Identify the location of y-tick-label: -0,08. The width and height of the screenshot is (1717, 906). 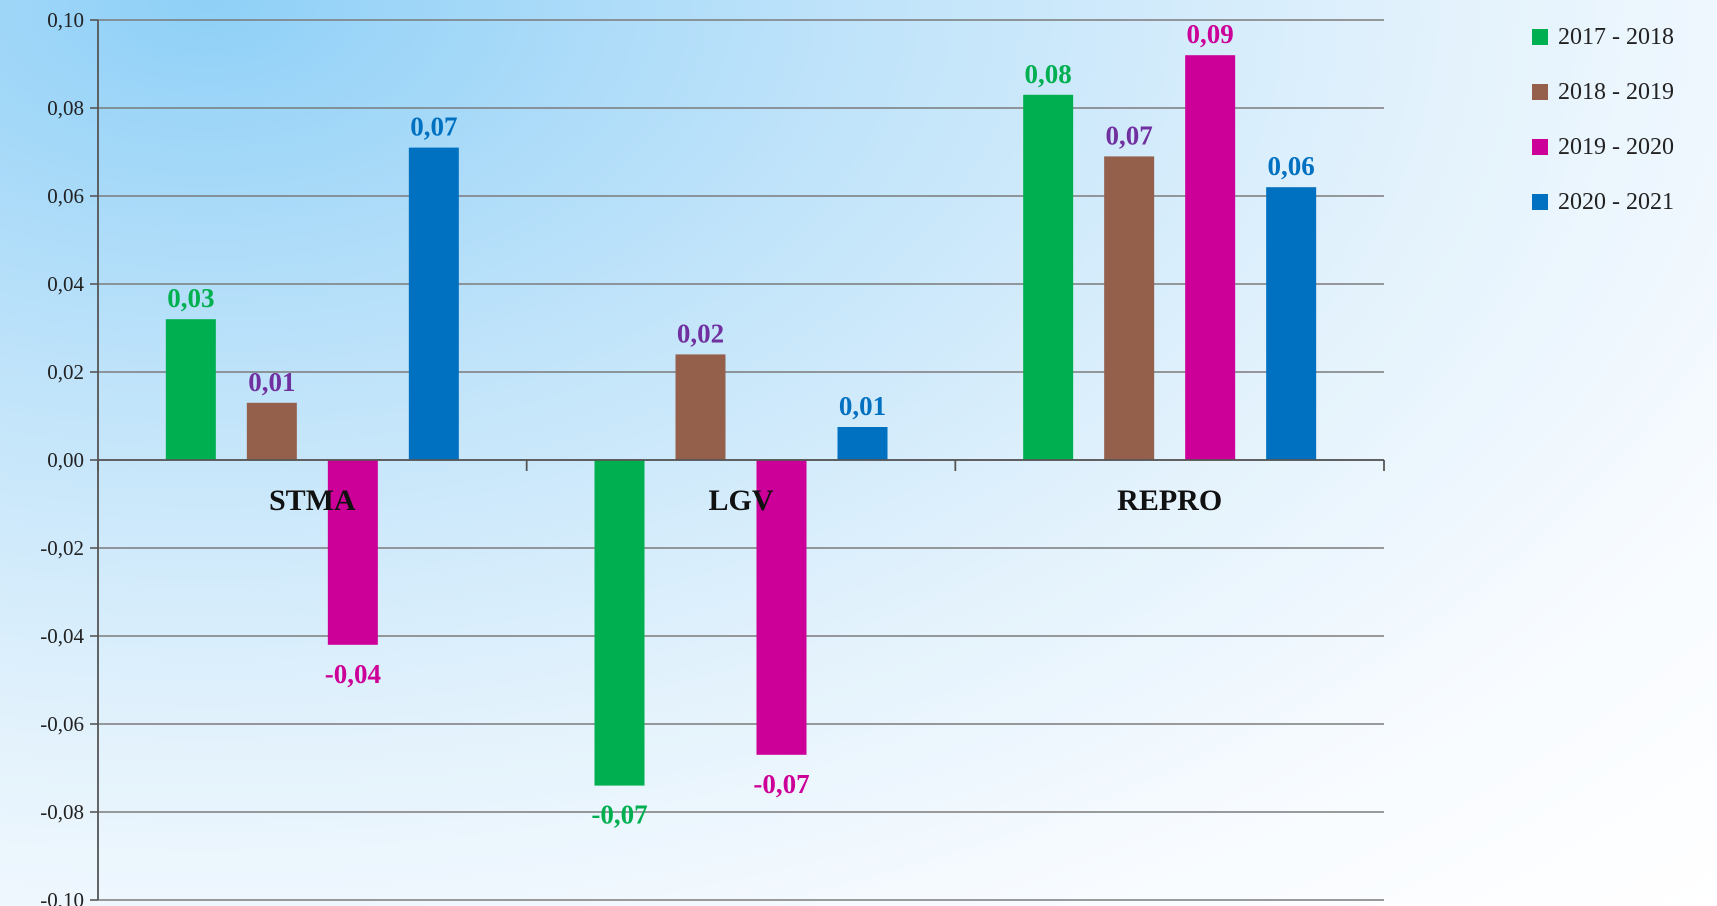
(62, 812).